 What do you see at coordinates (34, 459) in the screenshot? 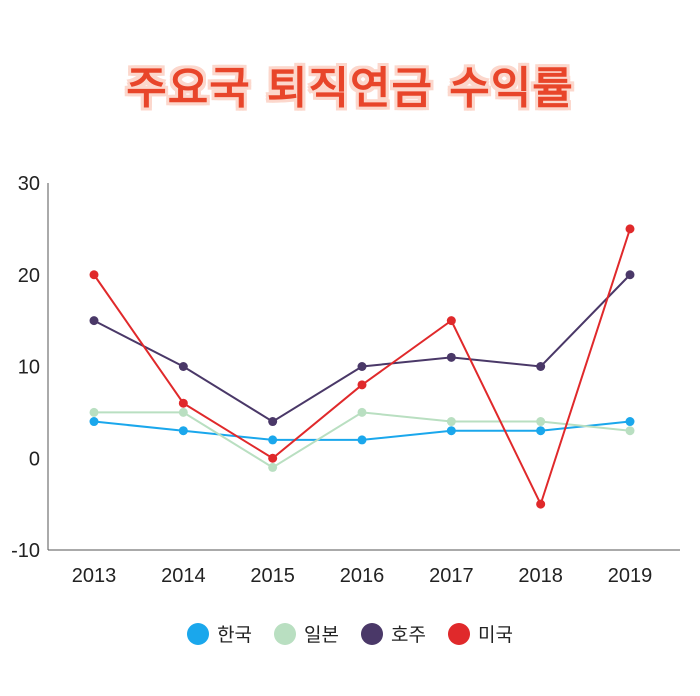
I see `y-tick-label: 0` at bounding box center [34, 459].